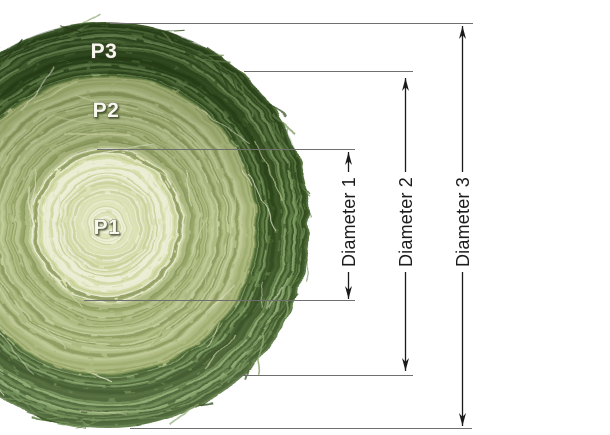 The height and width of the screenshot is (435, 610). Describe the element at coordinates (105, 140) in the screenshot. I see `zone-labels: P3 P2 P1` at that location.